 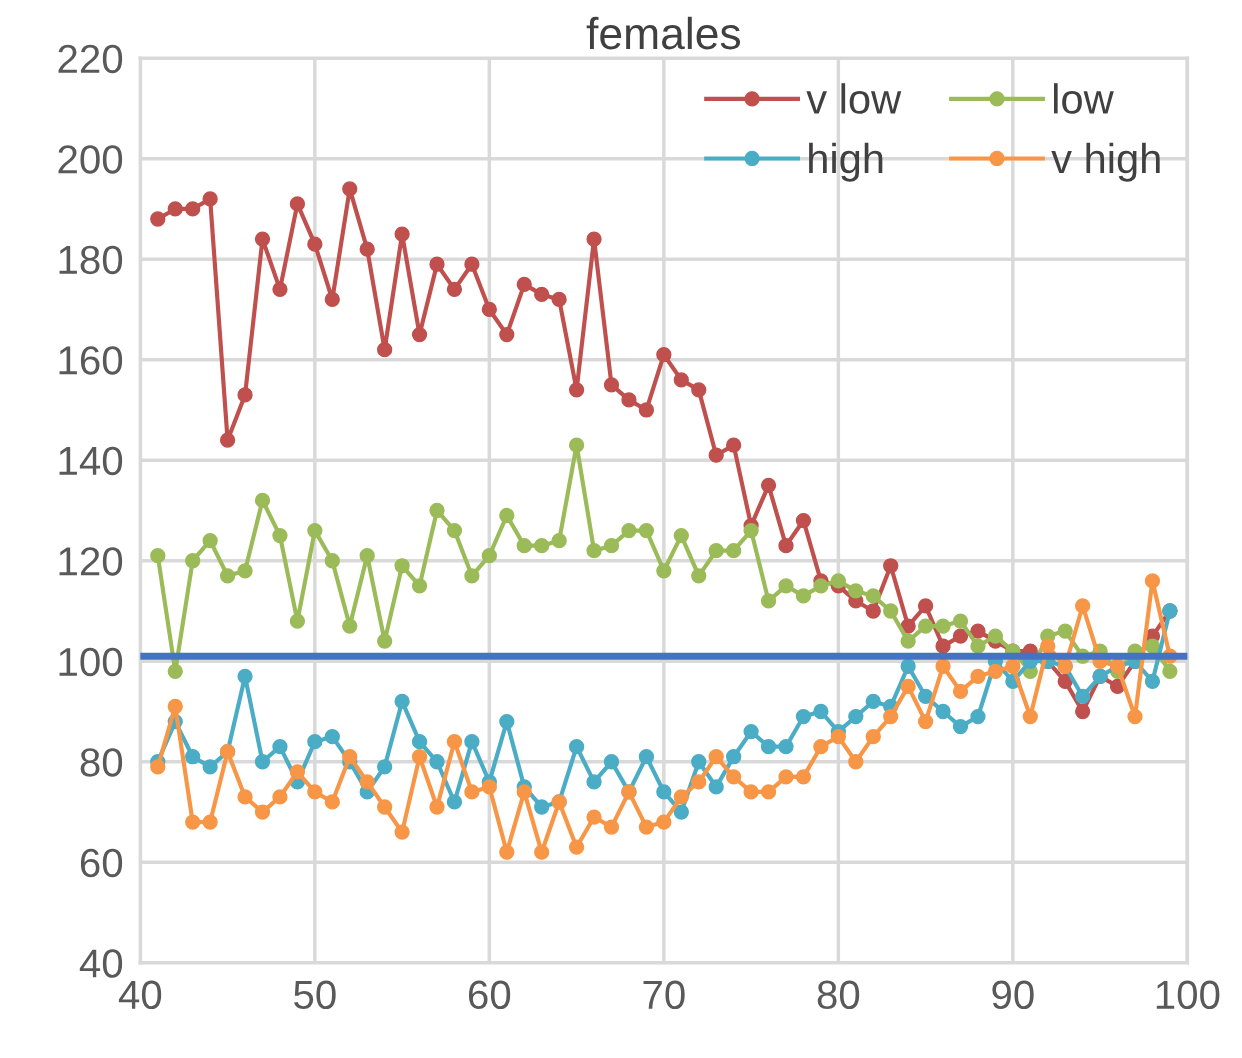 What do you see at coordinates (91, 561) in the screenshot?
I see `y-tick-label: 120` at bounding box center [91, 561].